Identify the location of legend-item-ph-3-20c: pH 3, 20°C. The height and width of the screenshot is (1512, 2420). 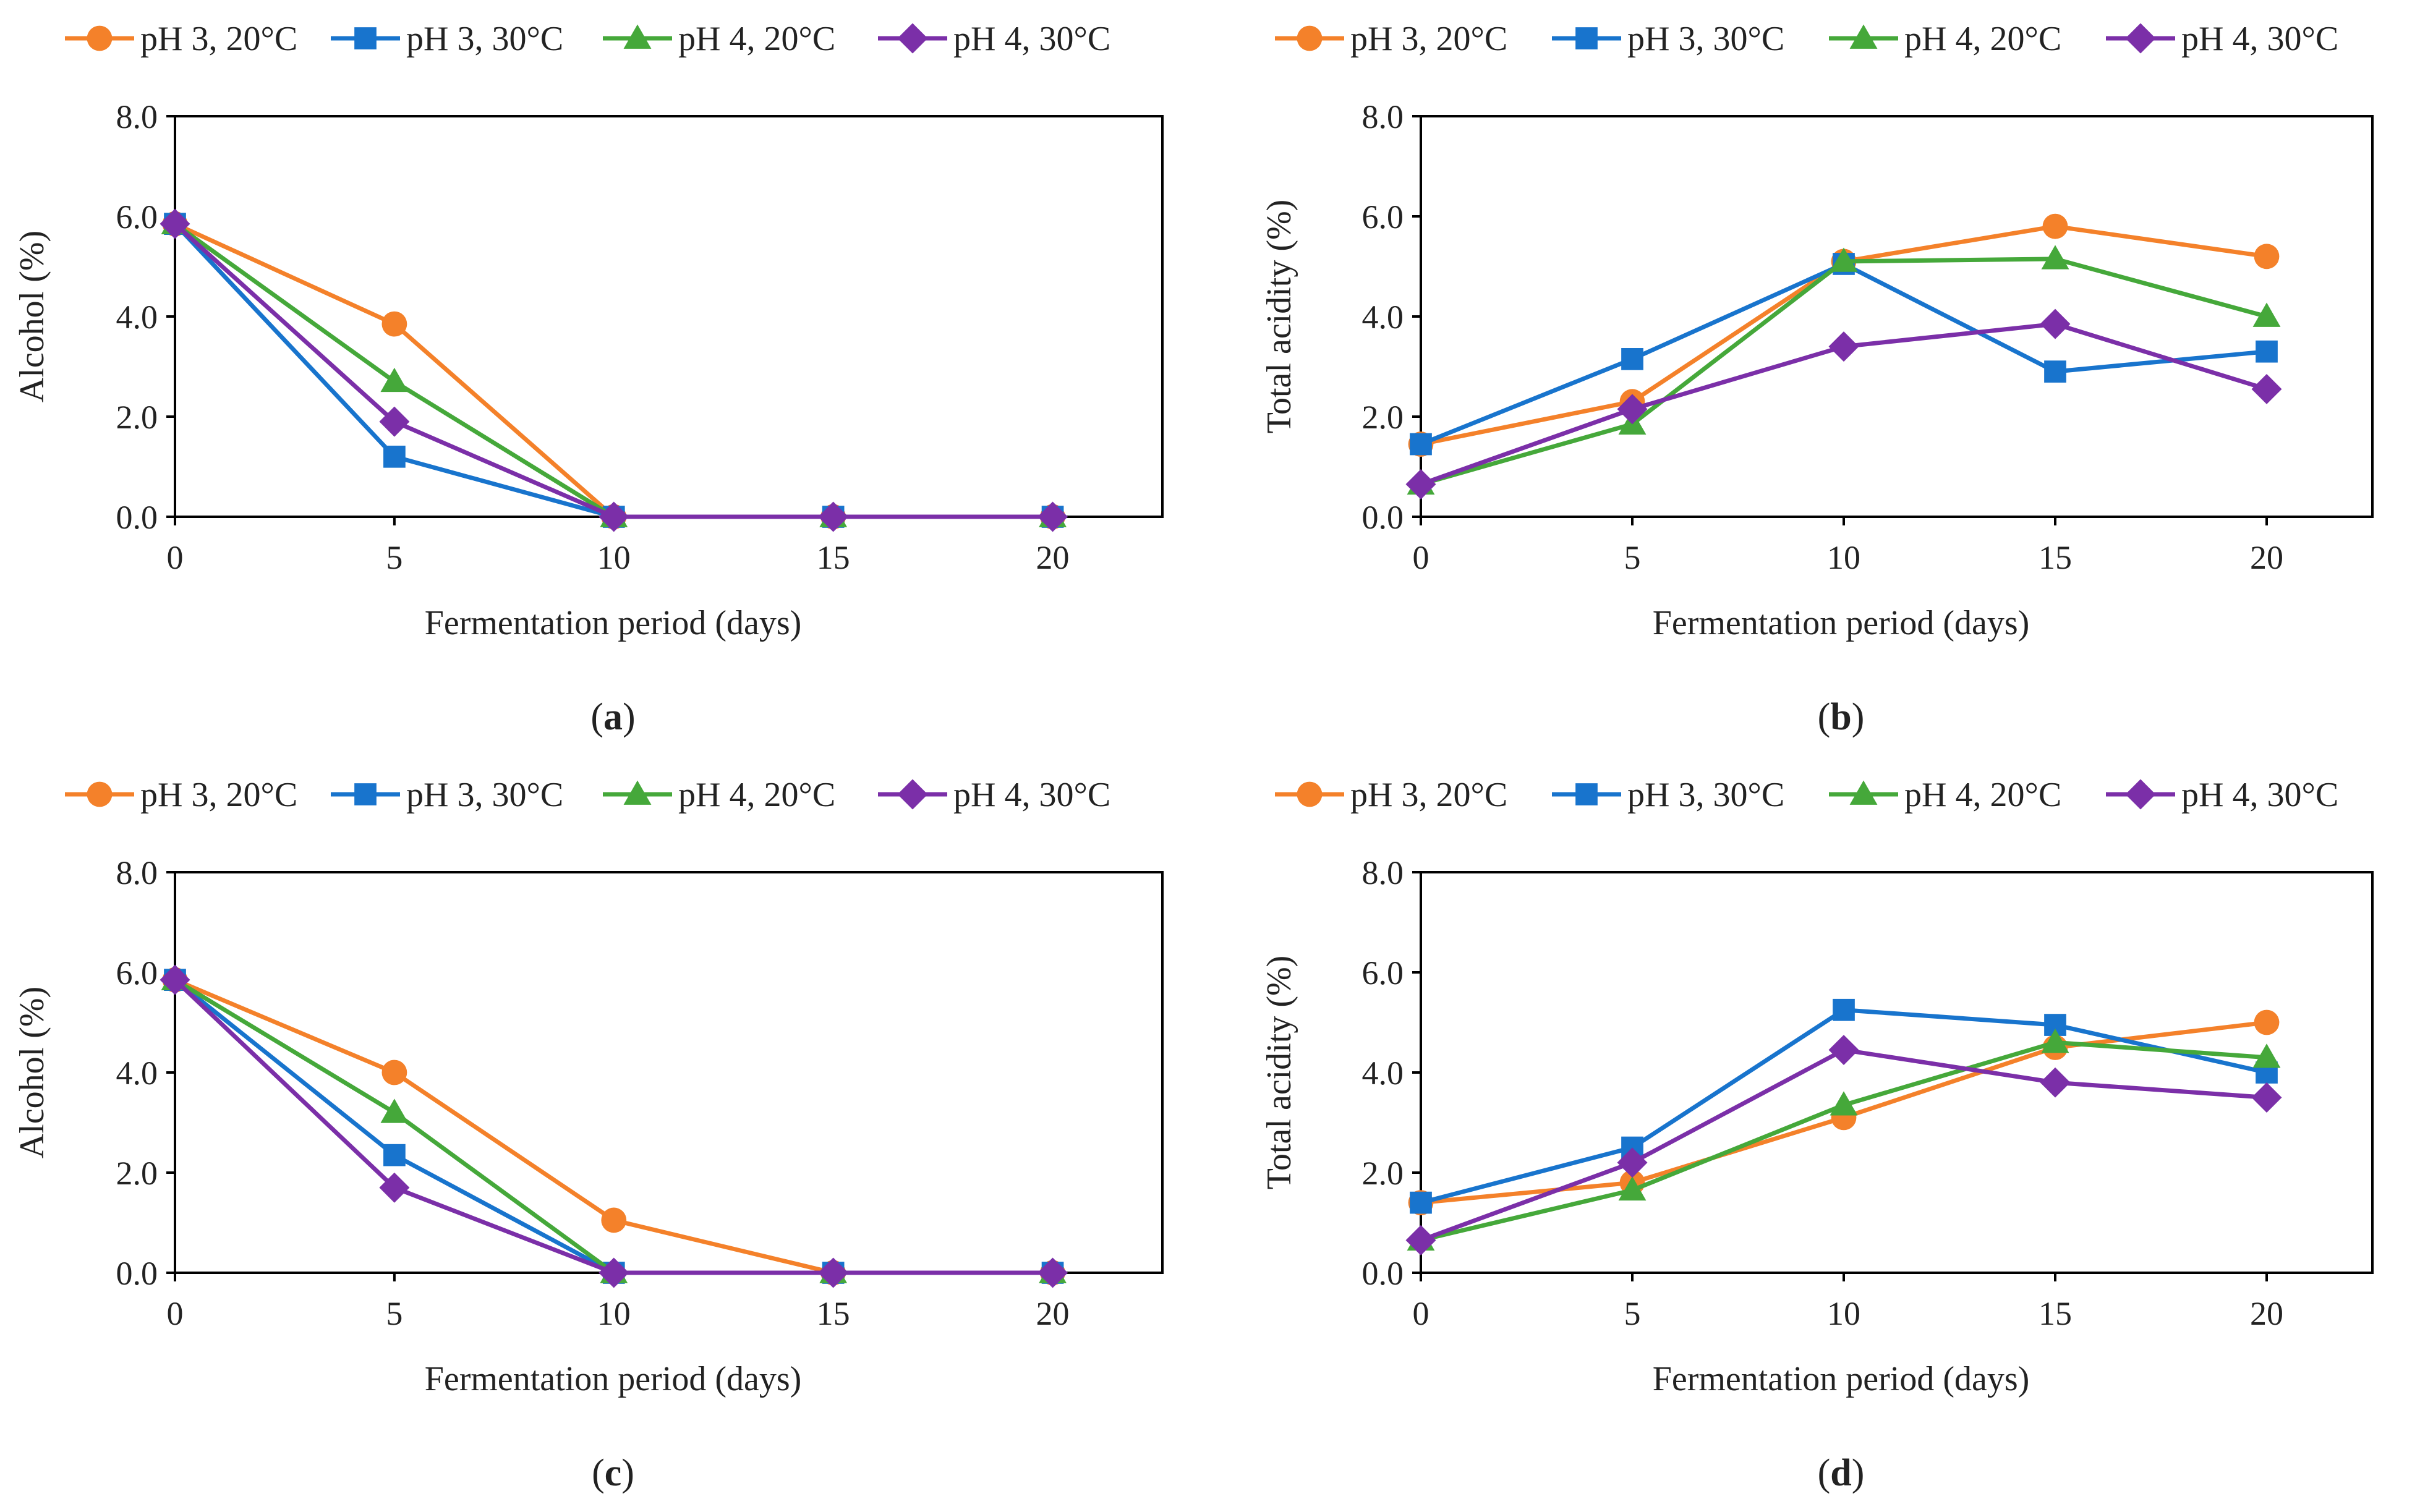
(181, 795).